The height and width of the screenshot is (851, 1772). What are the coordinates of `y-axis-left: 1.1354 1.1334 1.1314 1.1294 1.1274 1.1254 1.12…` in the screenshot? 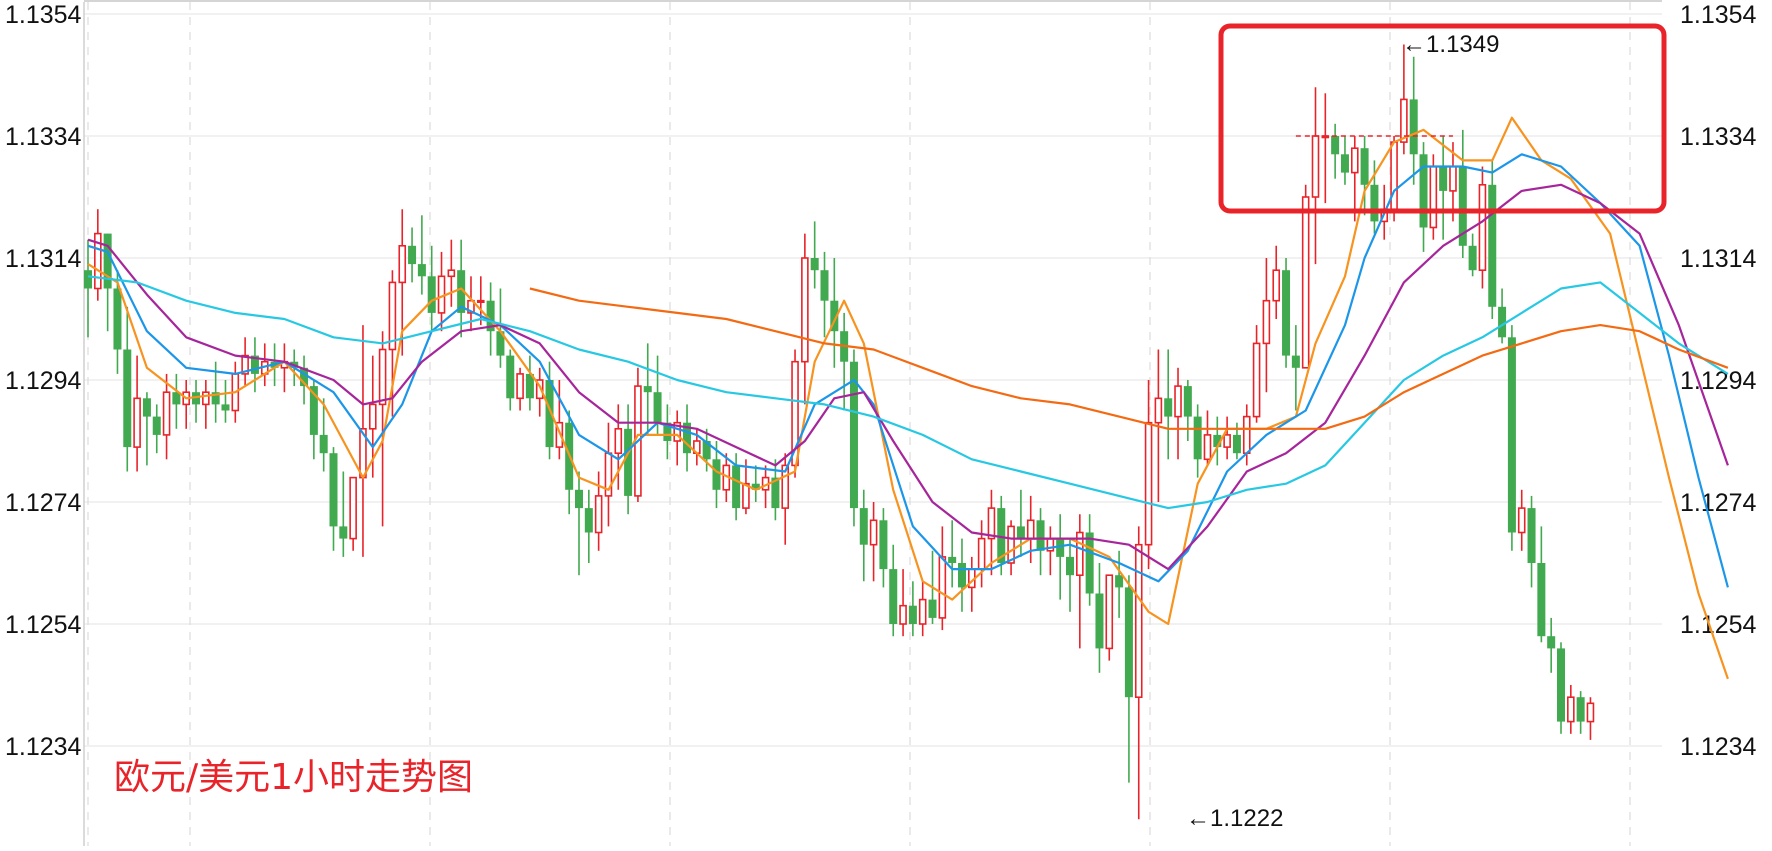 It's located at (43, 381).